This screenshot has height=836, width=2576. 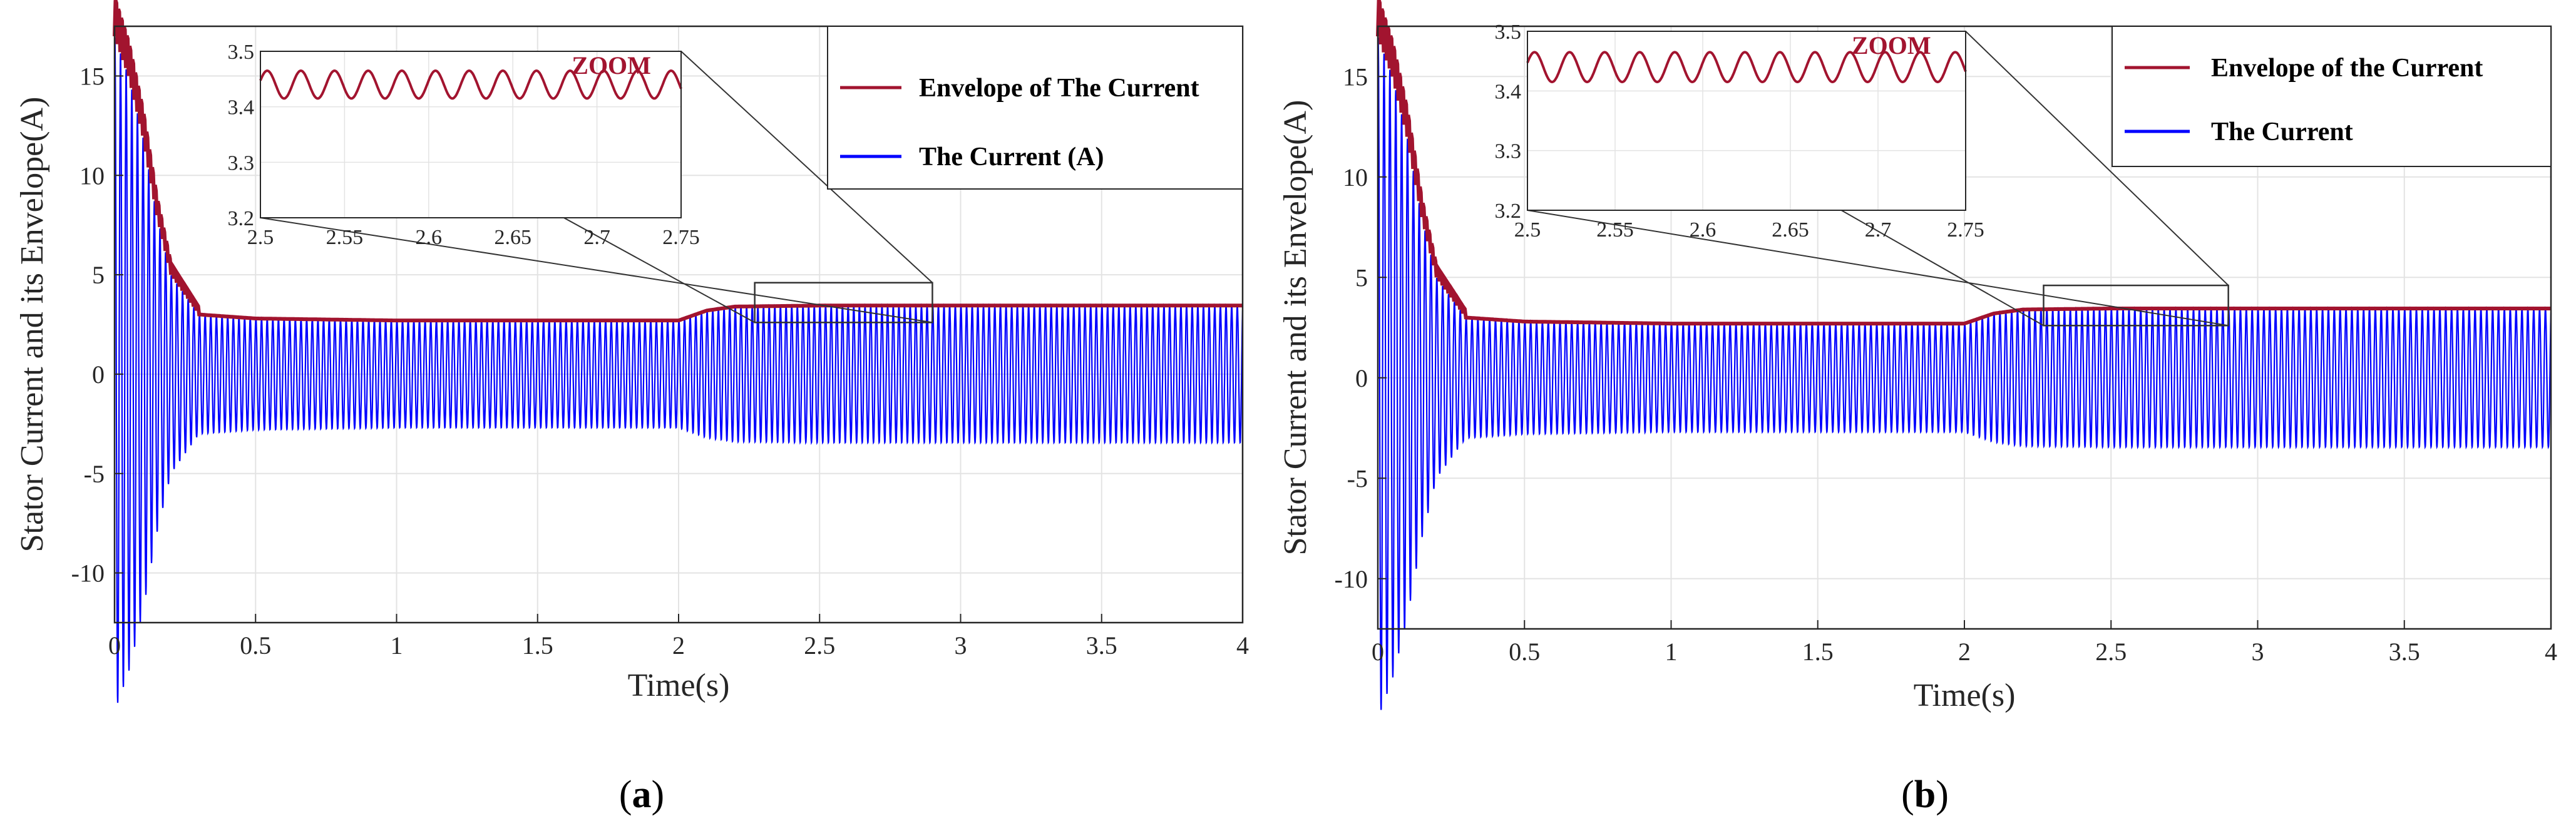 I want to click on legend-current-label: The Current (A), so click(x=1011, y=157).